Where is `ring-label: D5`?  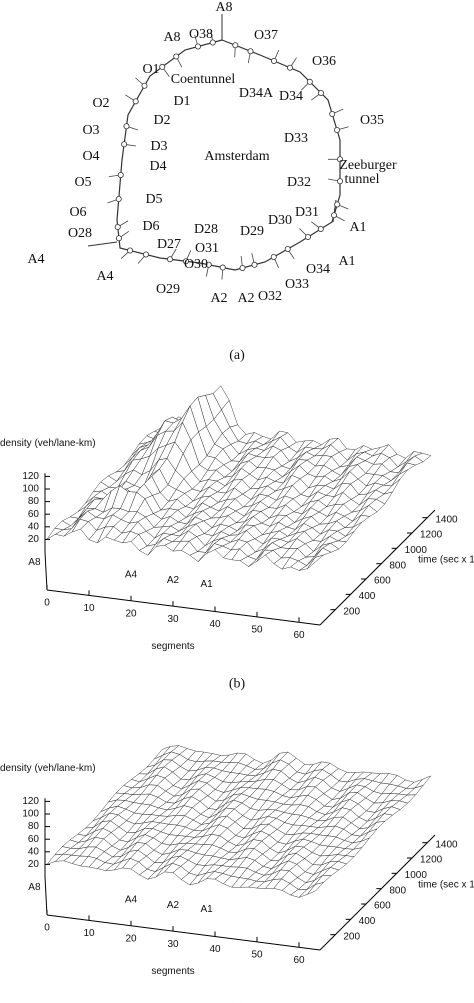
ring-label: D5 is located at coordinates (153, 199).